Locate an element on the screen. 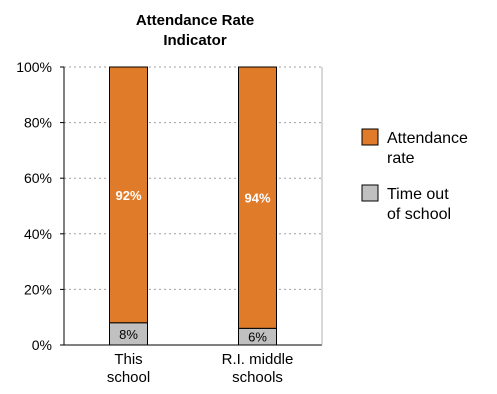 This screenshot has width=497, height=394. y-axis-ticks: 0% 20% 40% 60% 80% 100% is located at coordinates (40, 206).